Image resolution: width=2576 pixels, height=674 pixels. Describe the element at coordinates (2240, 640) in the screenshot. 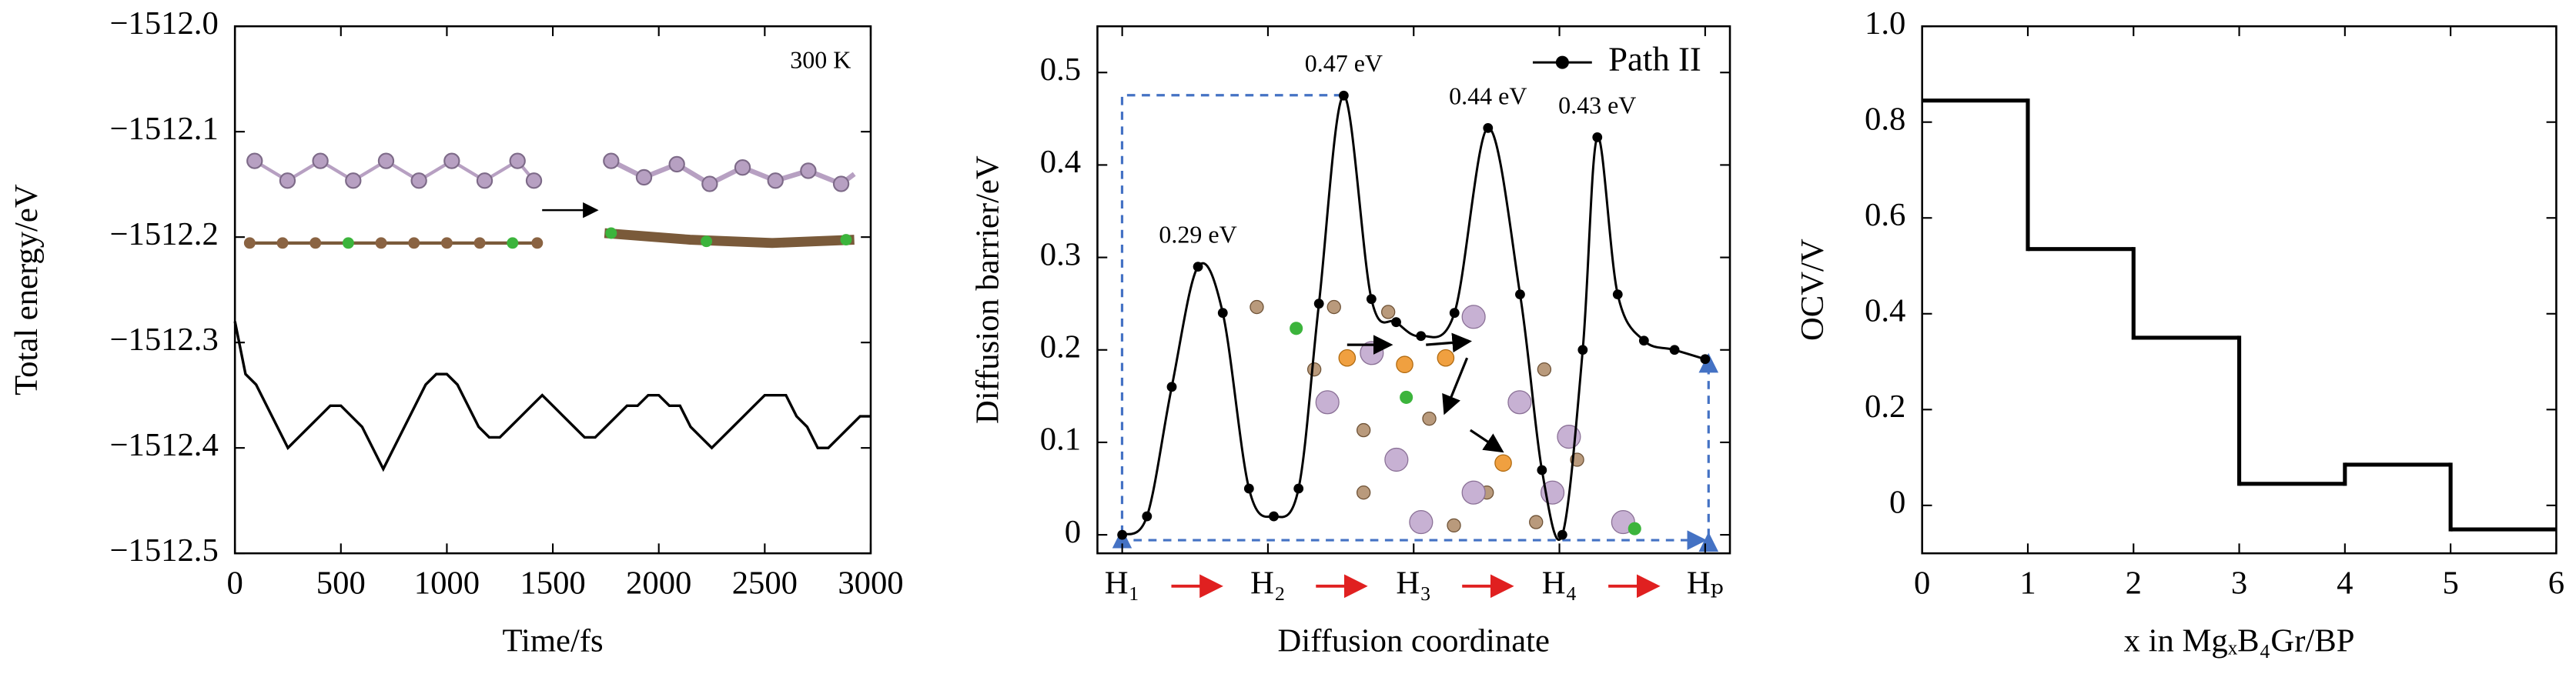

I see `x-axis-label: x in MgₓB₄Gr/BP` at that location.